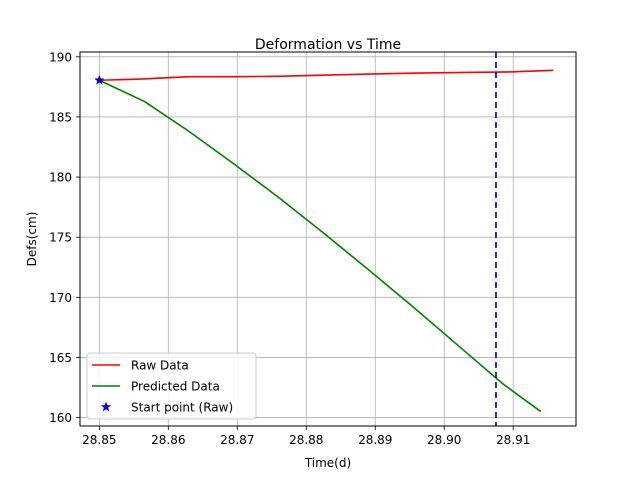 Image resolution: width=640 pixels, height=484 pixels. What do you see at coordinates (160, 366) in the screenshot?
I see `legend-label-raw: Raw Data` at bounding box center [160, 366].